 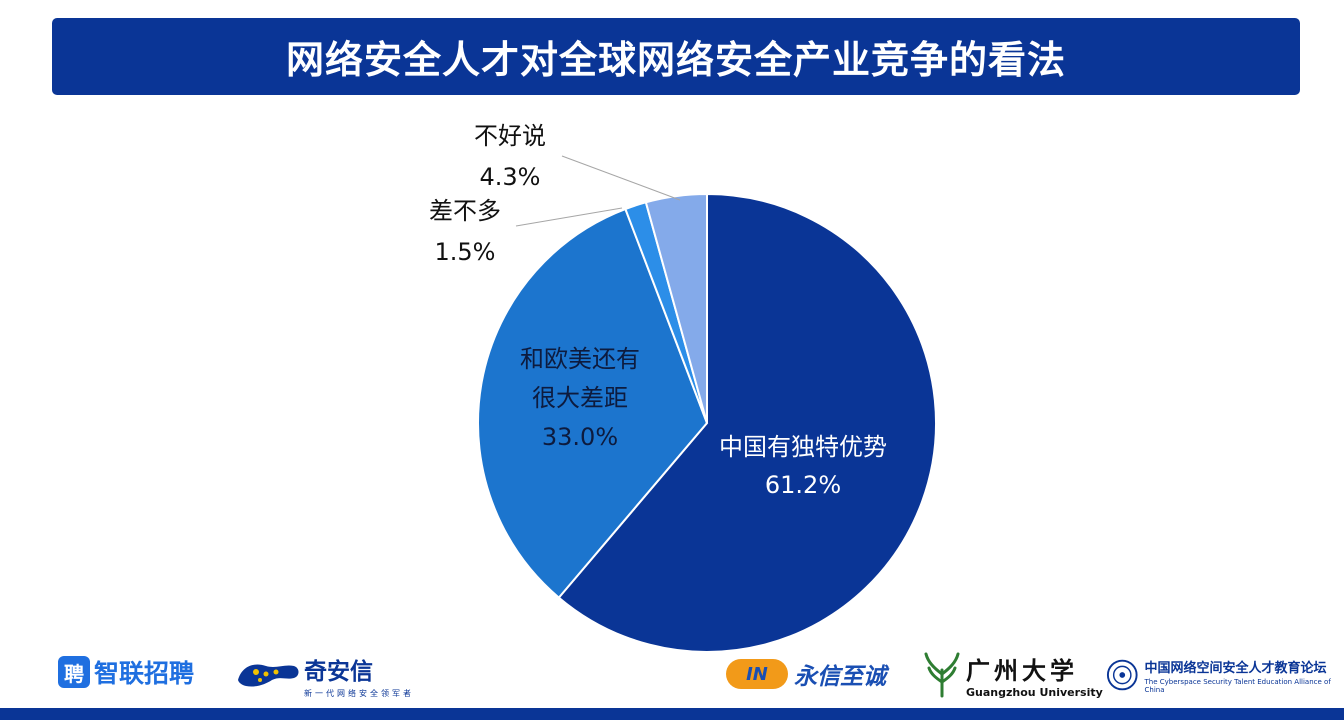 What do you see at coordinates (942, 675) in the screenshot?
I see `gzu-emblem-icon` at bounding box center [942, 675].